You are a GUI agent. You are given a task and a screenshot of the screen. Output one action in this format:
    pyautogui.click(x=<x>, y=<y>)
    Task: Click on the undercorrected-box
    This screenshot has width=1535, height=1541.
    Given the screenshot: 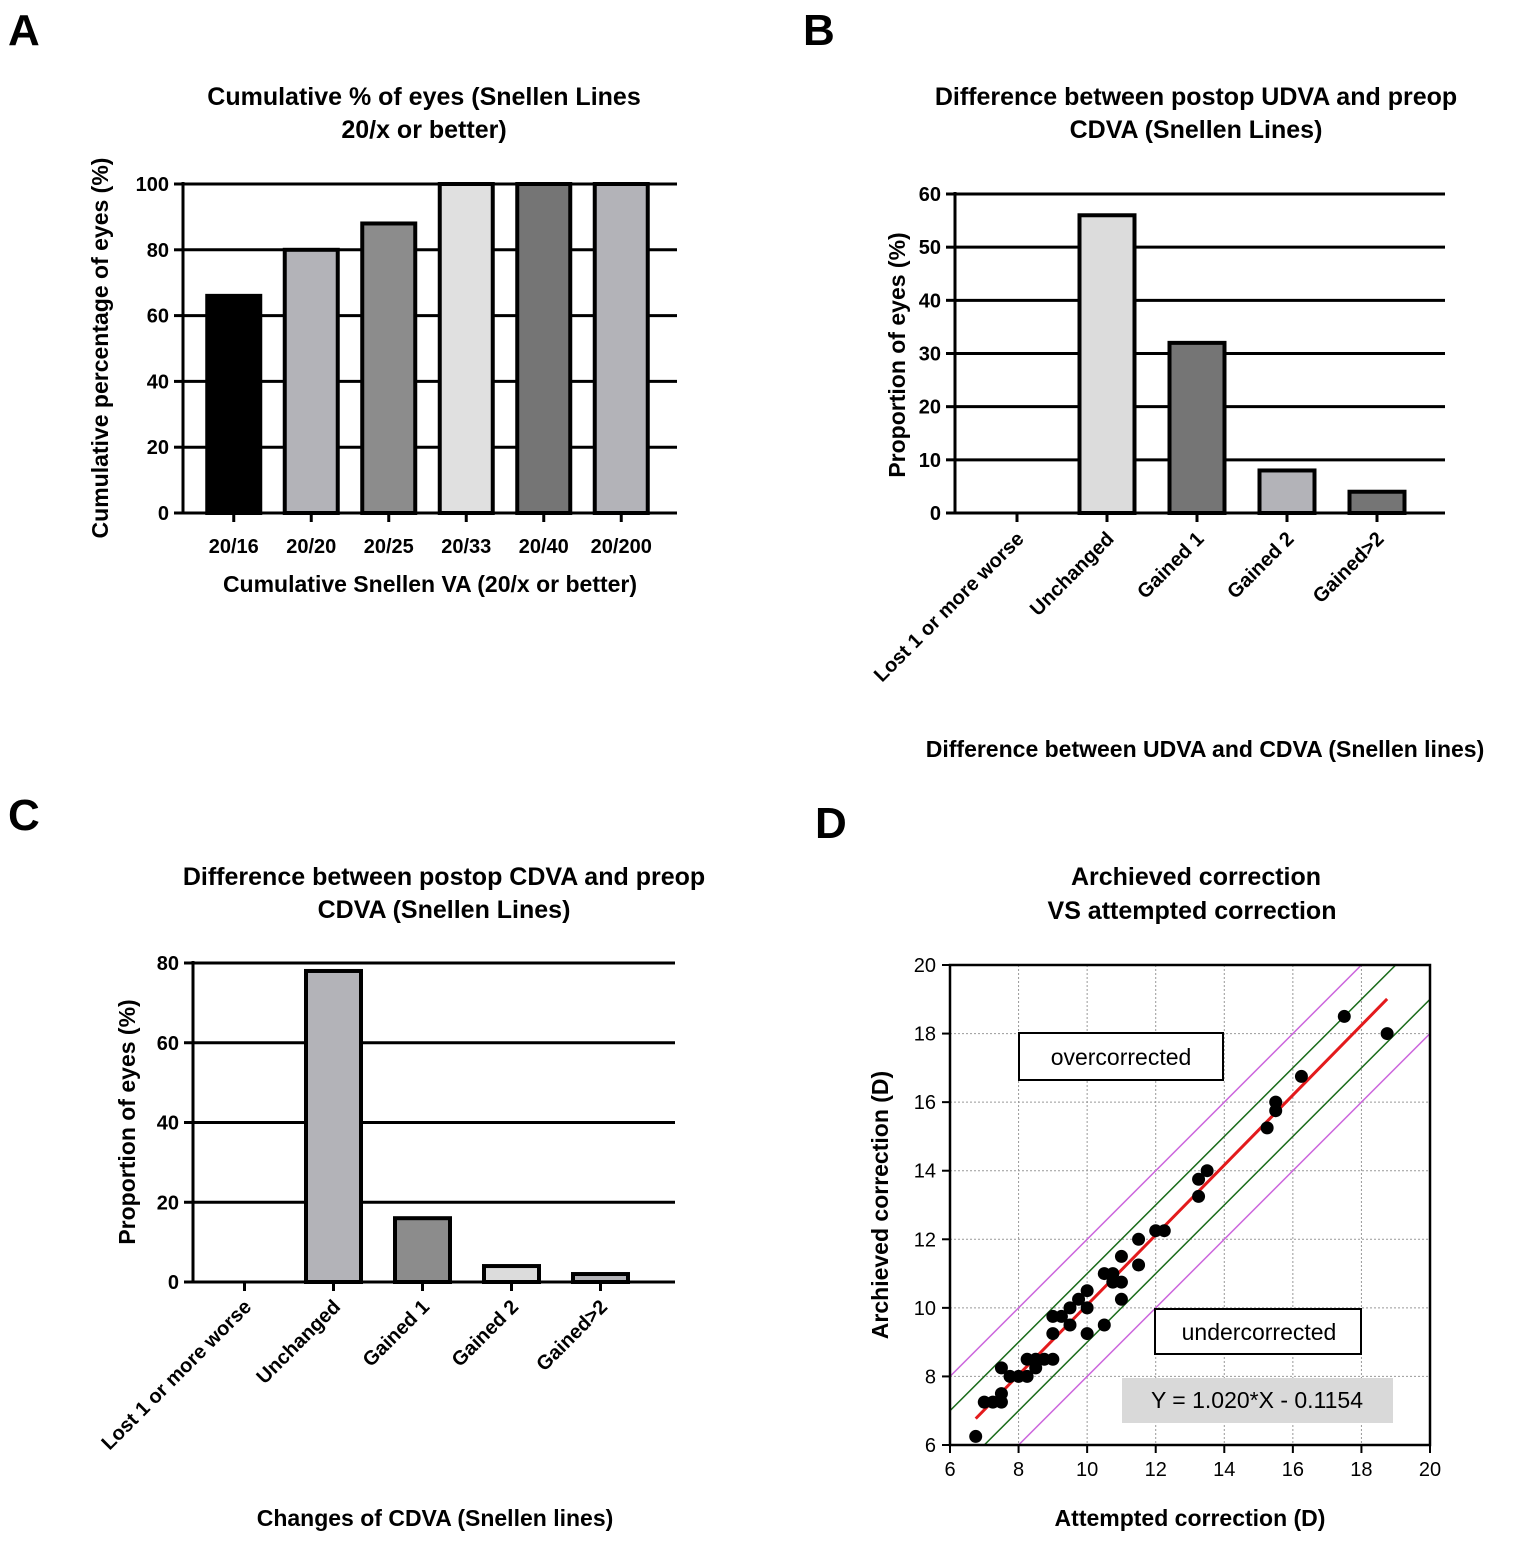 What is the action you would take?
    pyautogui.click(x=1258, y=1331)
    